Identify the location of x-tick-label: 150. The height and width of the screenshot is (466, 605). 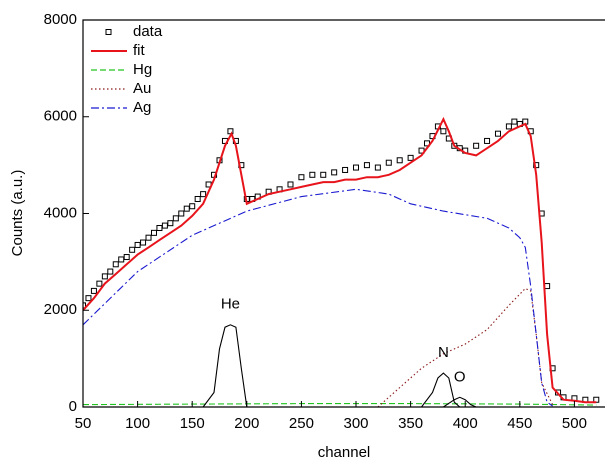
(192, 423).